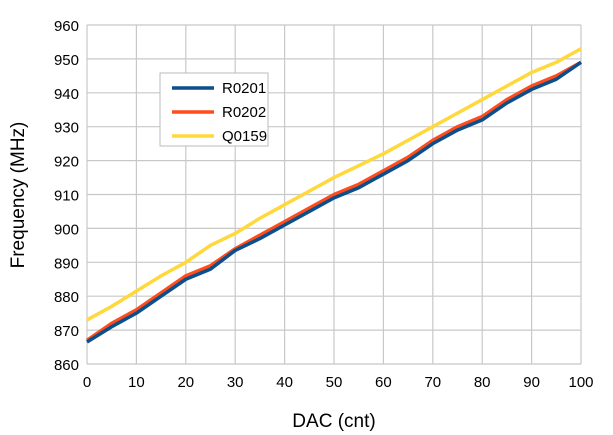 The width and height of the screenshot is (613, 435). Describe the element at coordinates (185, 382) in the screenshot. I see `x-tick-label: 20` at that location.